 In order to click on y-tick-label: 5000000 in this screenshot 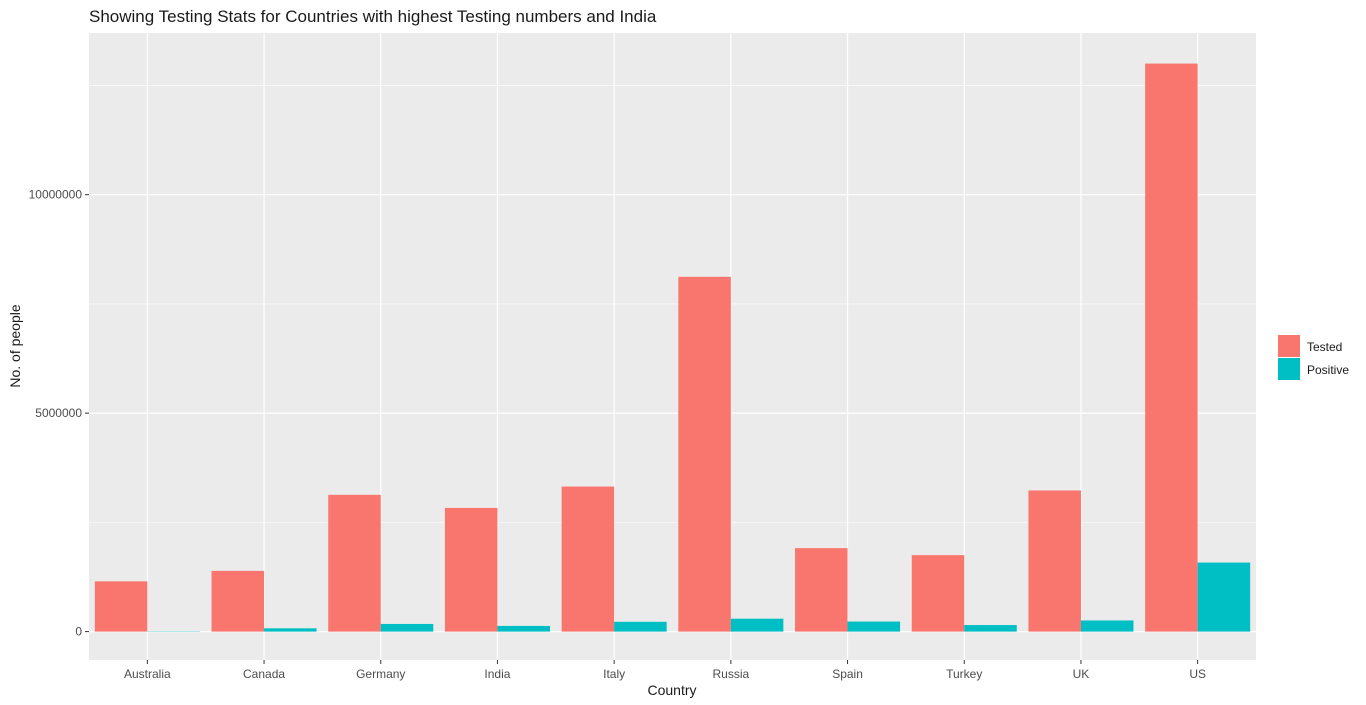, I will do `click(58, 413)`.